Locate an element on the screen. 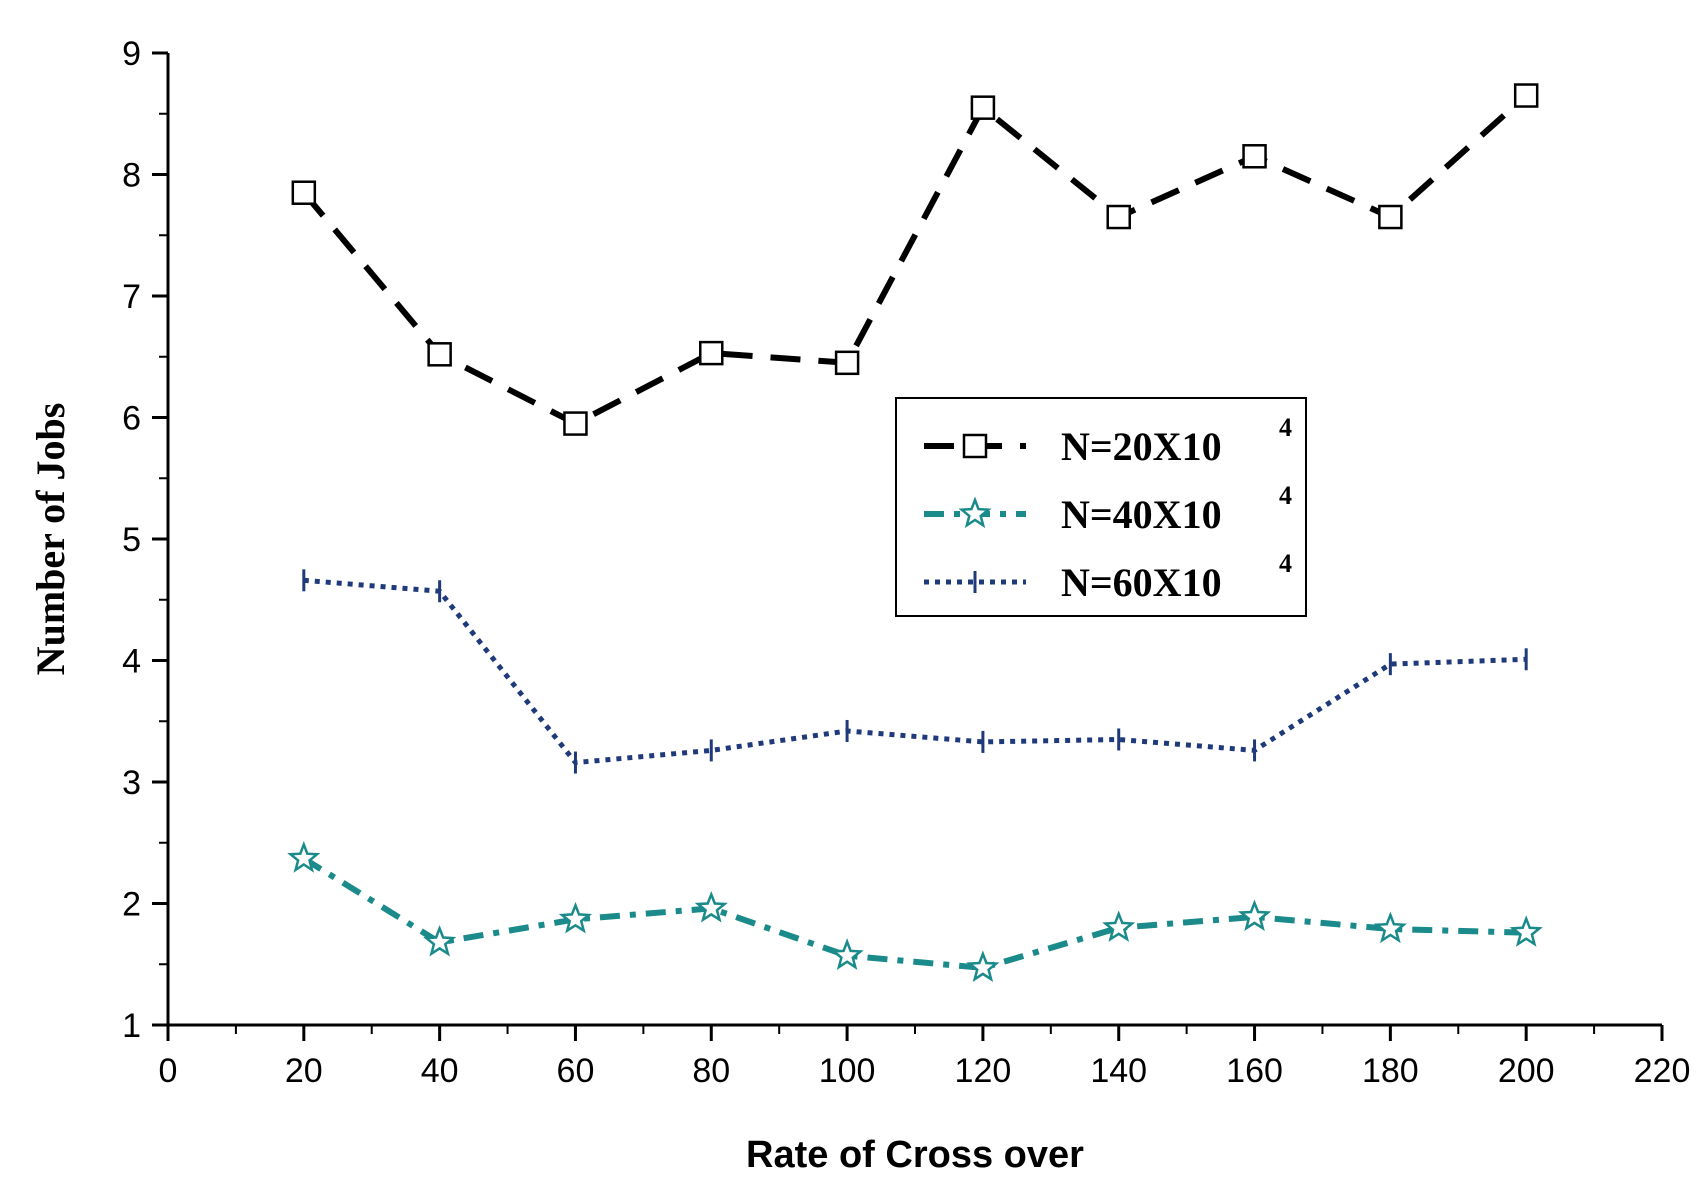  y-tick-label: 4 is located at coordinates (131, 662).